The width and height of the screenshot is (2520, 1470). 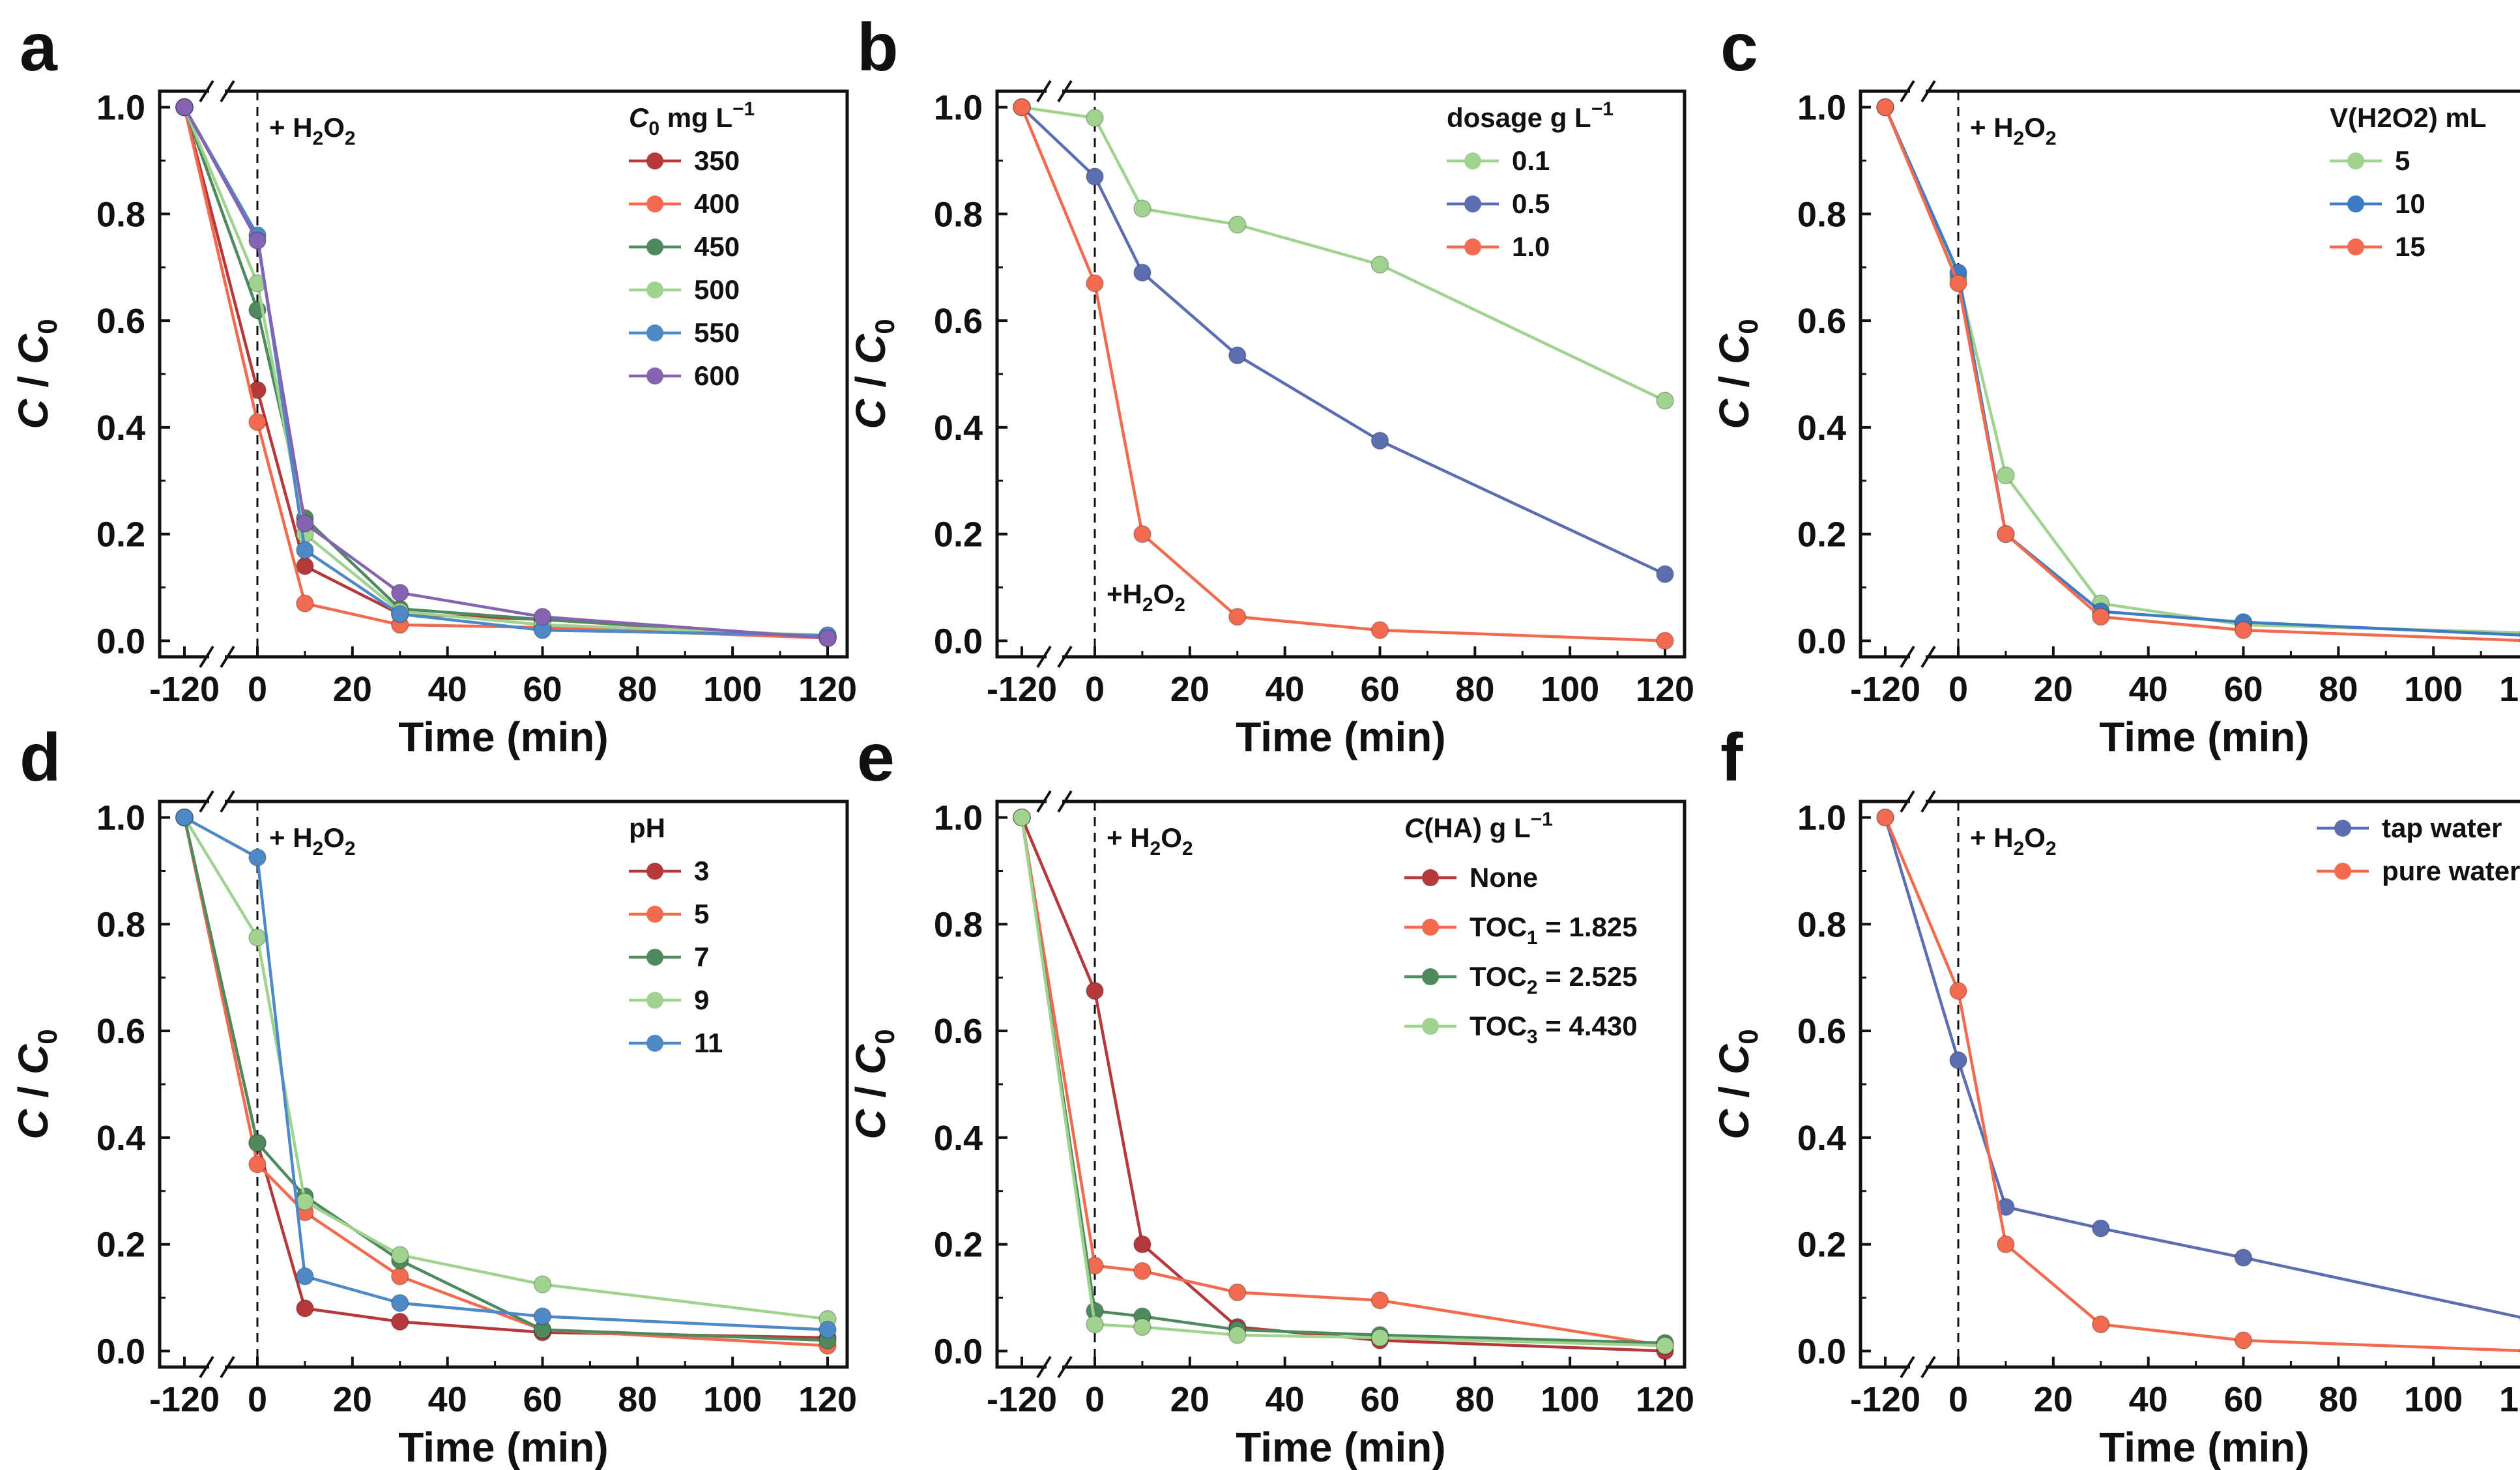 What do you see at coordinates (1554, 1029) in the screenshot?
I see `panel-e-legend-entry: TOC3 = 4.430` at bounding box center [1554, 1029].